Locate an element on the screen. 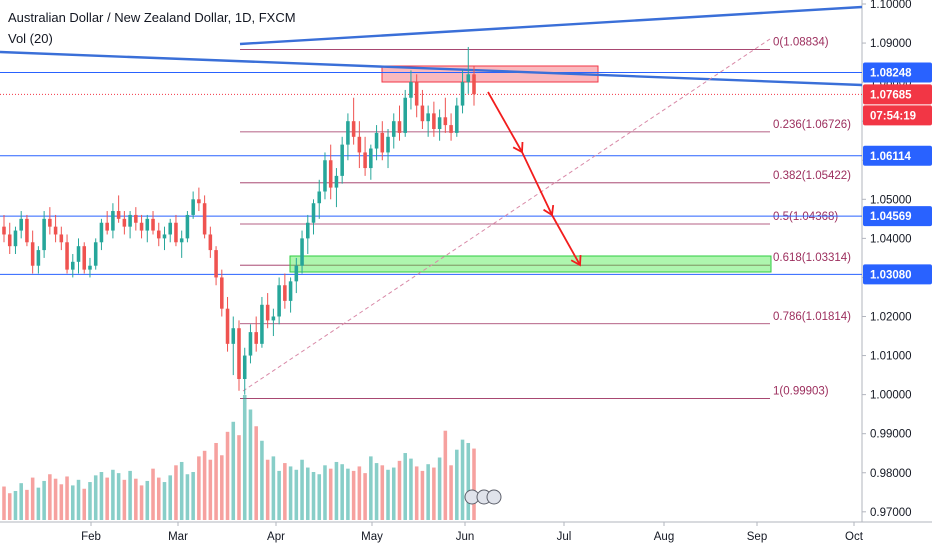  time-axis: Feb Mar Apr May Jun Jul Aug Sep Oct is located at coordinates (472, 532).